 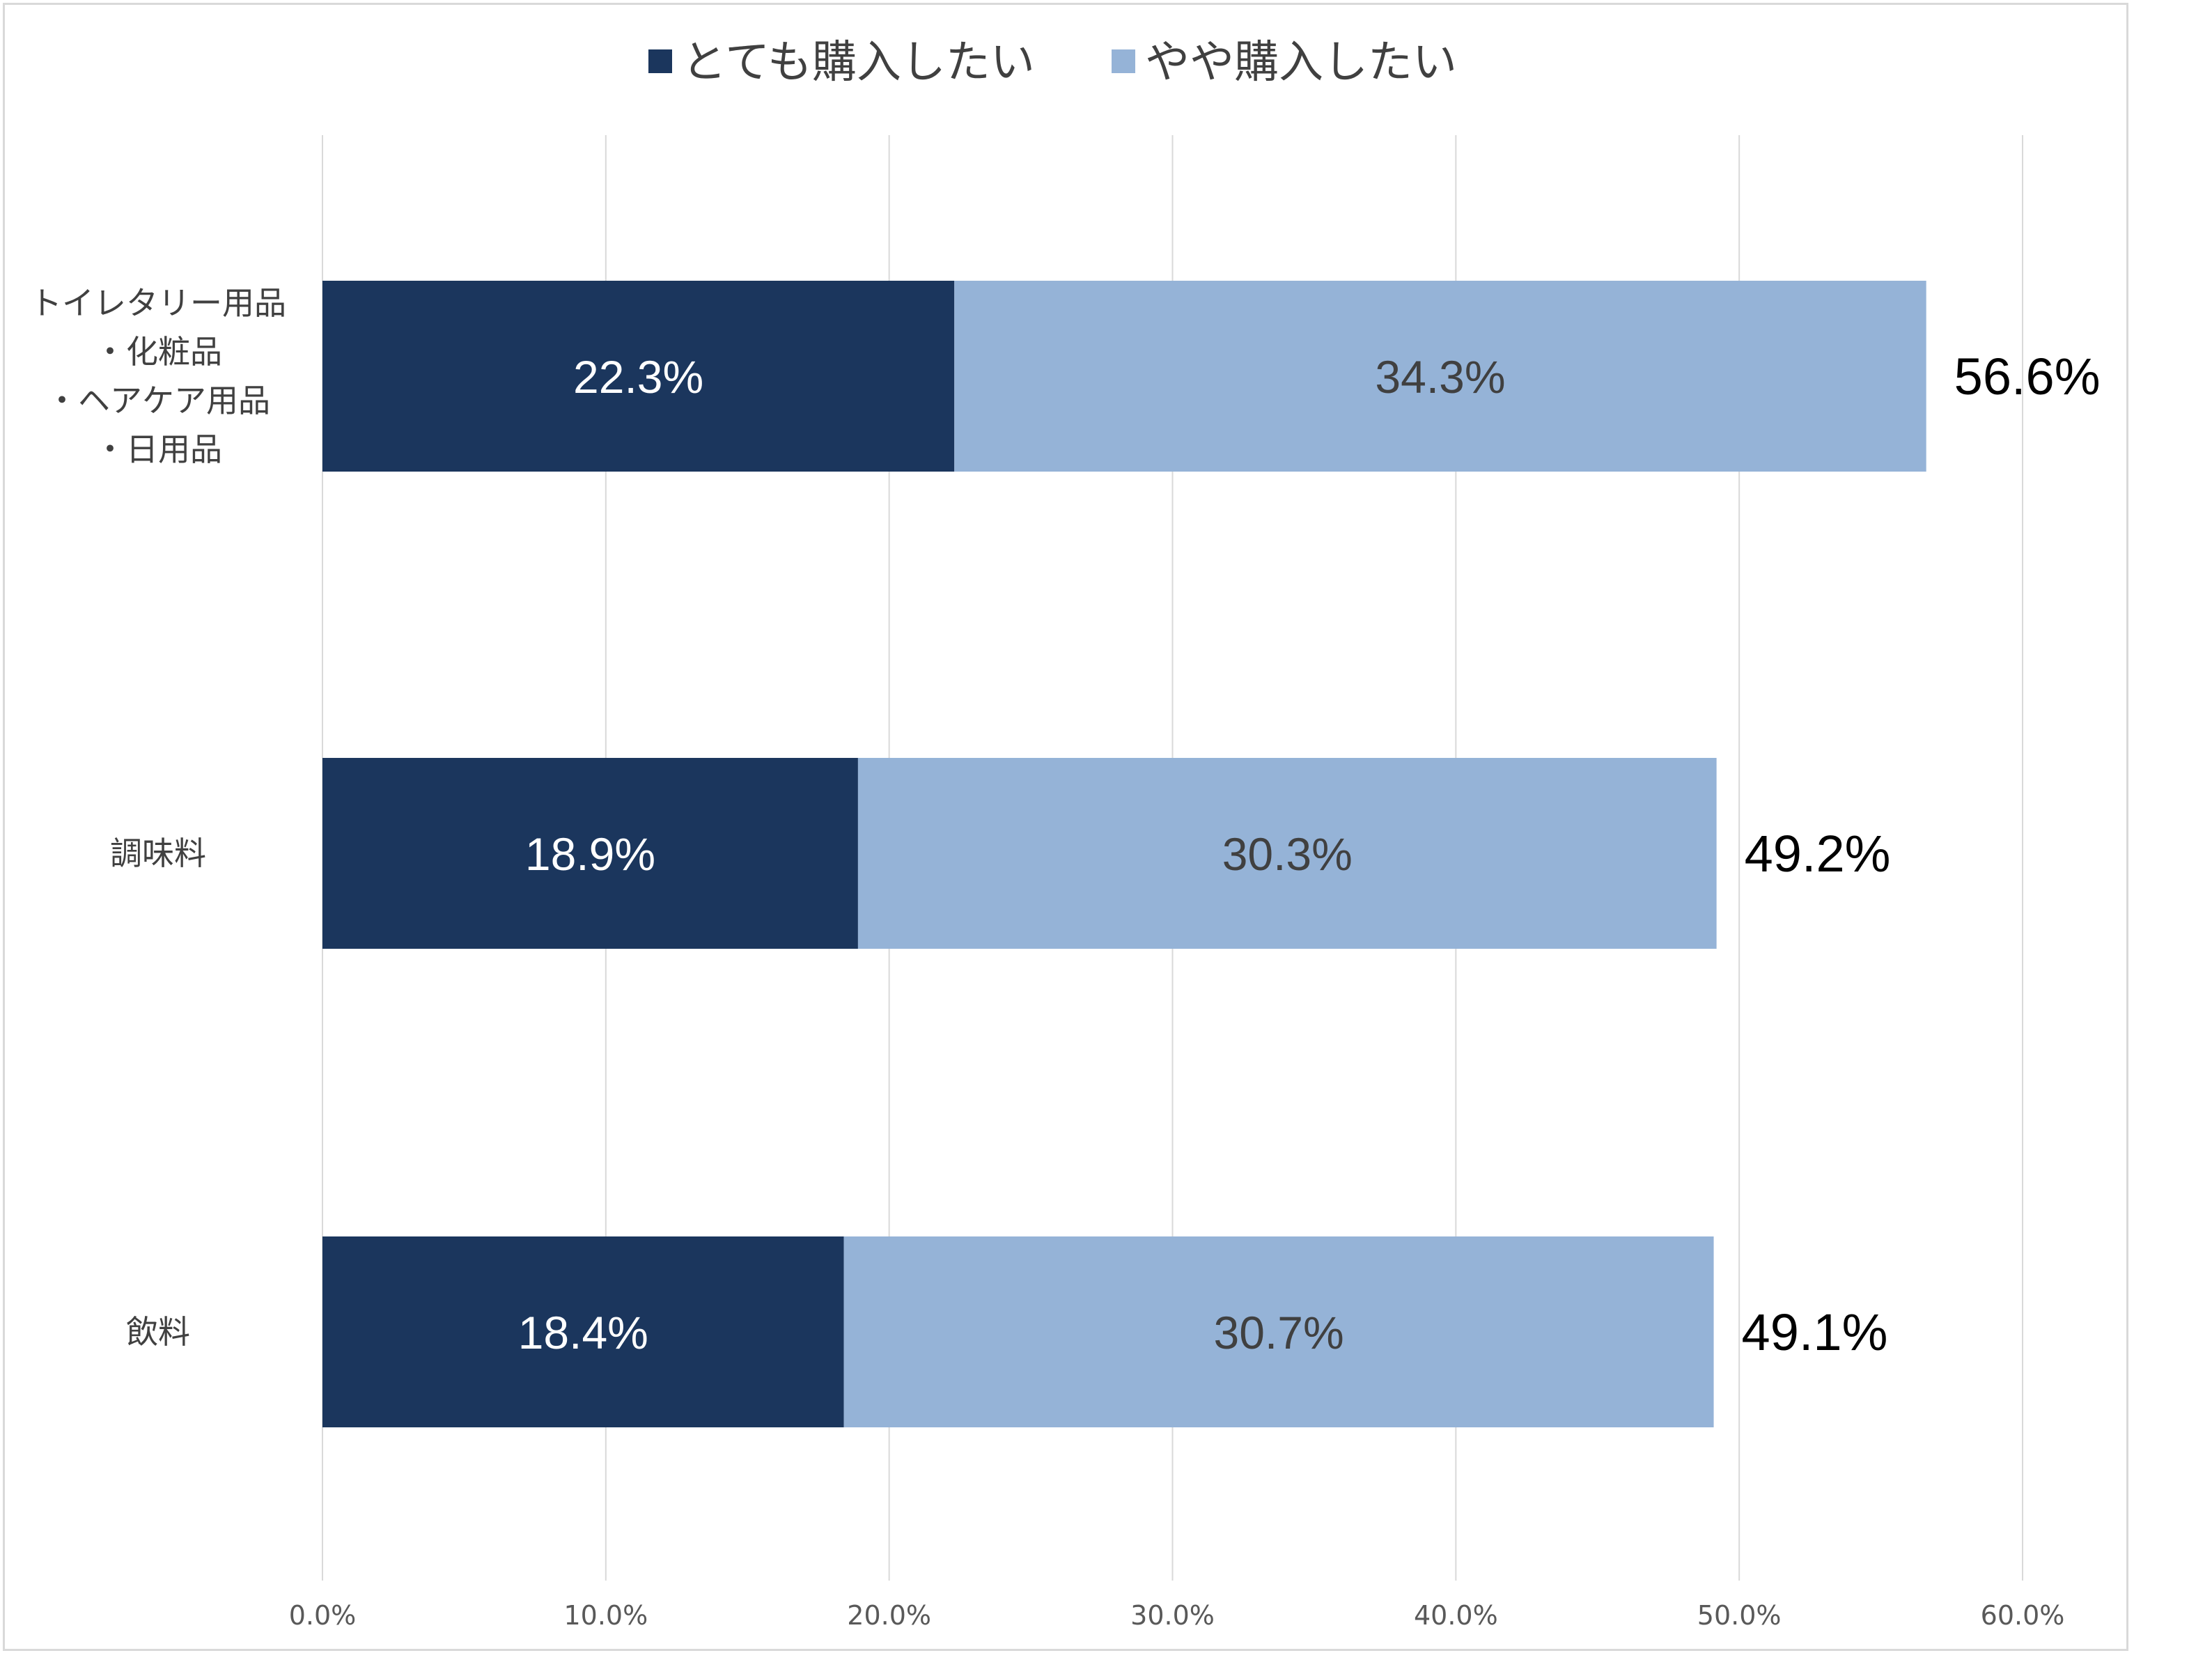 What do you see at coordinates (605, 1615) in the screenshot?
I see `x-tick-label: 10.0%` at bounding box center [605, 1615].